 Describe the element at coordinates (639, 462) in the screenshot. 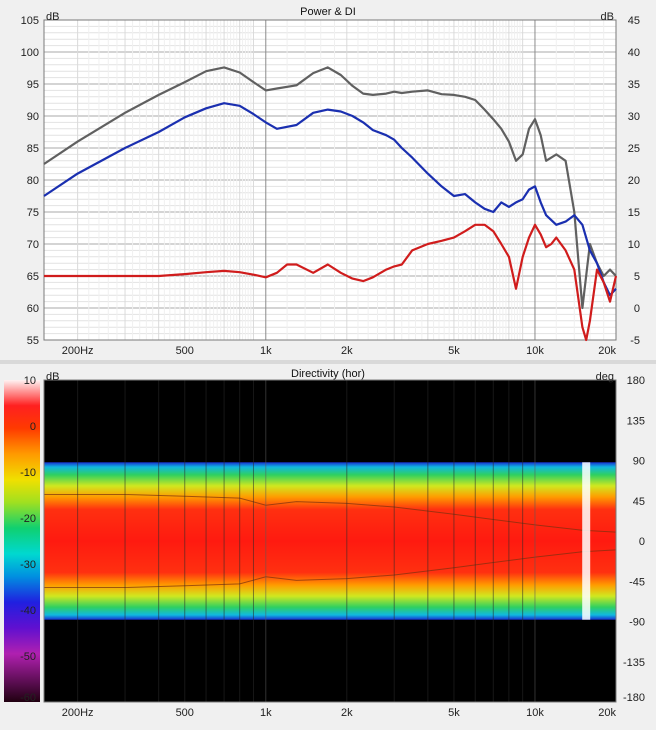

I see `y-tick-right: 90` at that location.